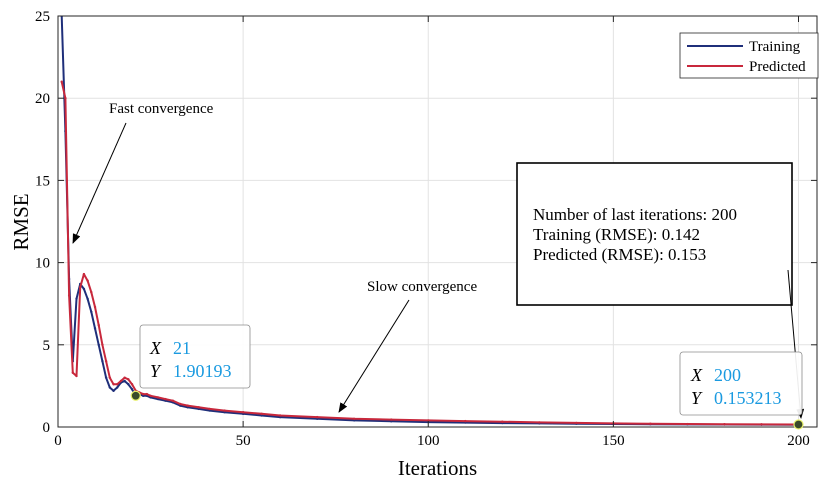  Describe the element at coordinates (798, 424) in the screenshot. I see `datatip-2-marker` at that location.